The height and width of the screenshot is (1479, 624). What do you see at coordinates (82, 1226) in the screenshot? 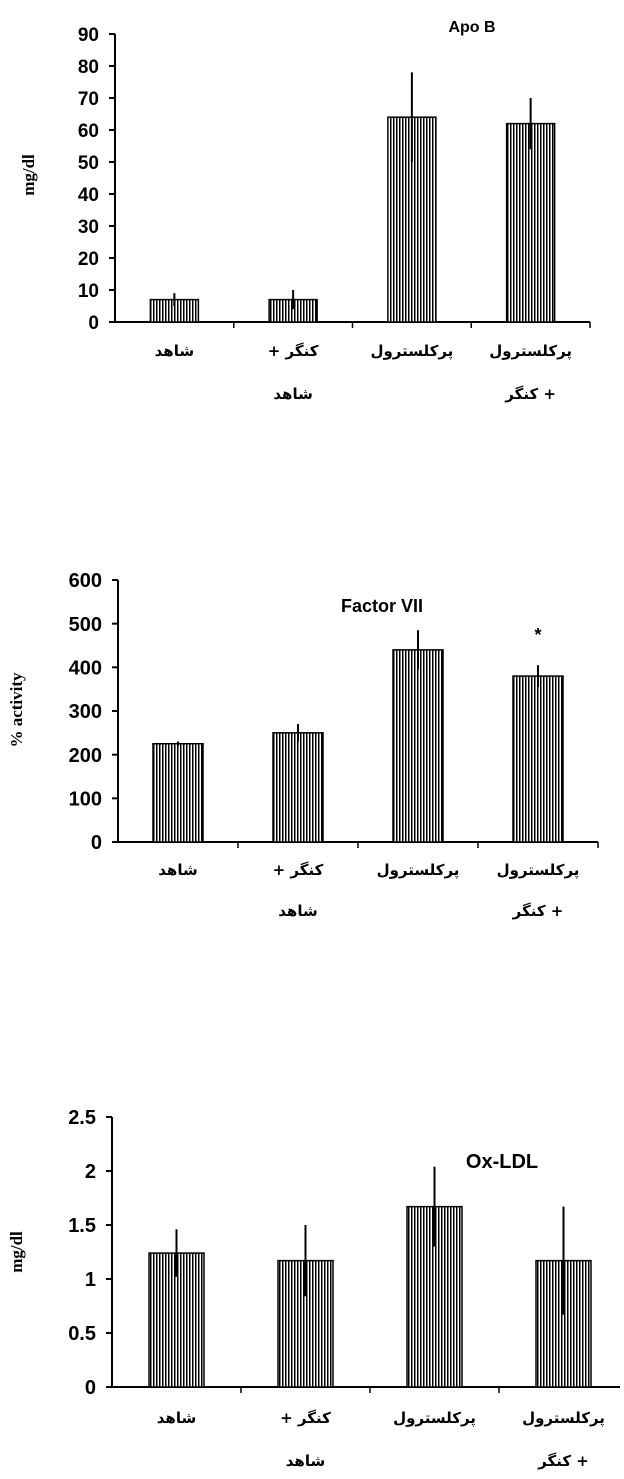
I see `y-tick-label: 1.5` at bounding box center [82, 1226].